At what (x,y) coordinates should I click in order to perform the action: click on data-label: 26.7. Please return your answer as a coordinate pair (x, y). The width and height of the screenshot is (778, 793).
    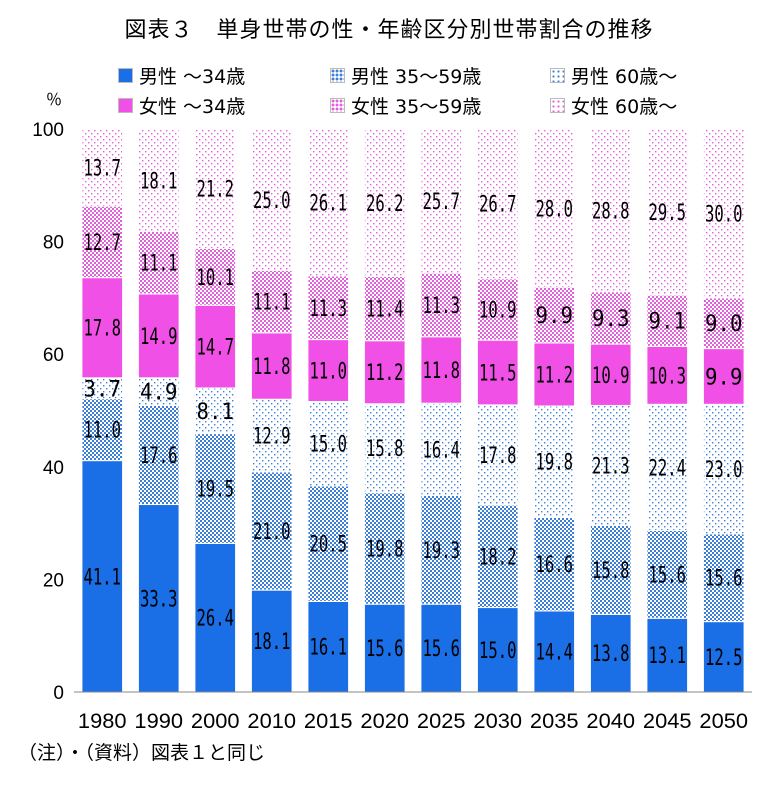
    Looking at the image, I should click on (497, 205).